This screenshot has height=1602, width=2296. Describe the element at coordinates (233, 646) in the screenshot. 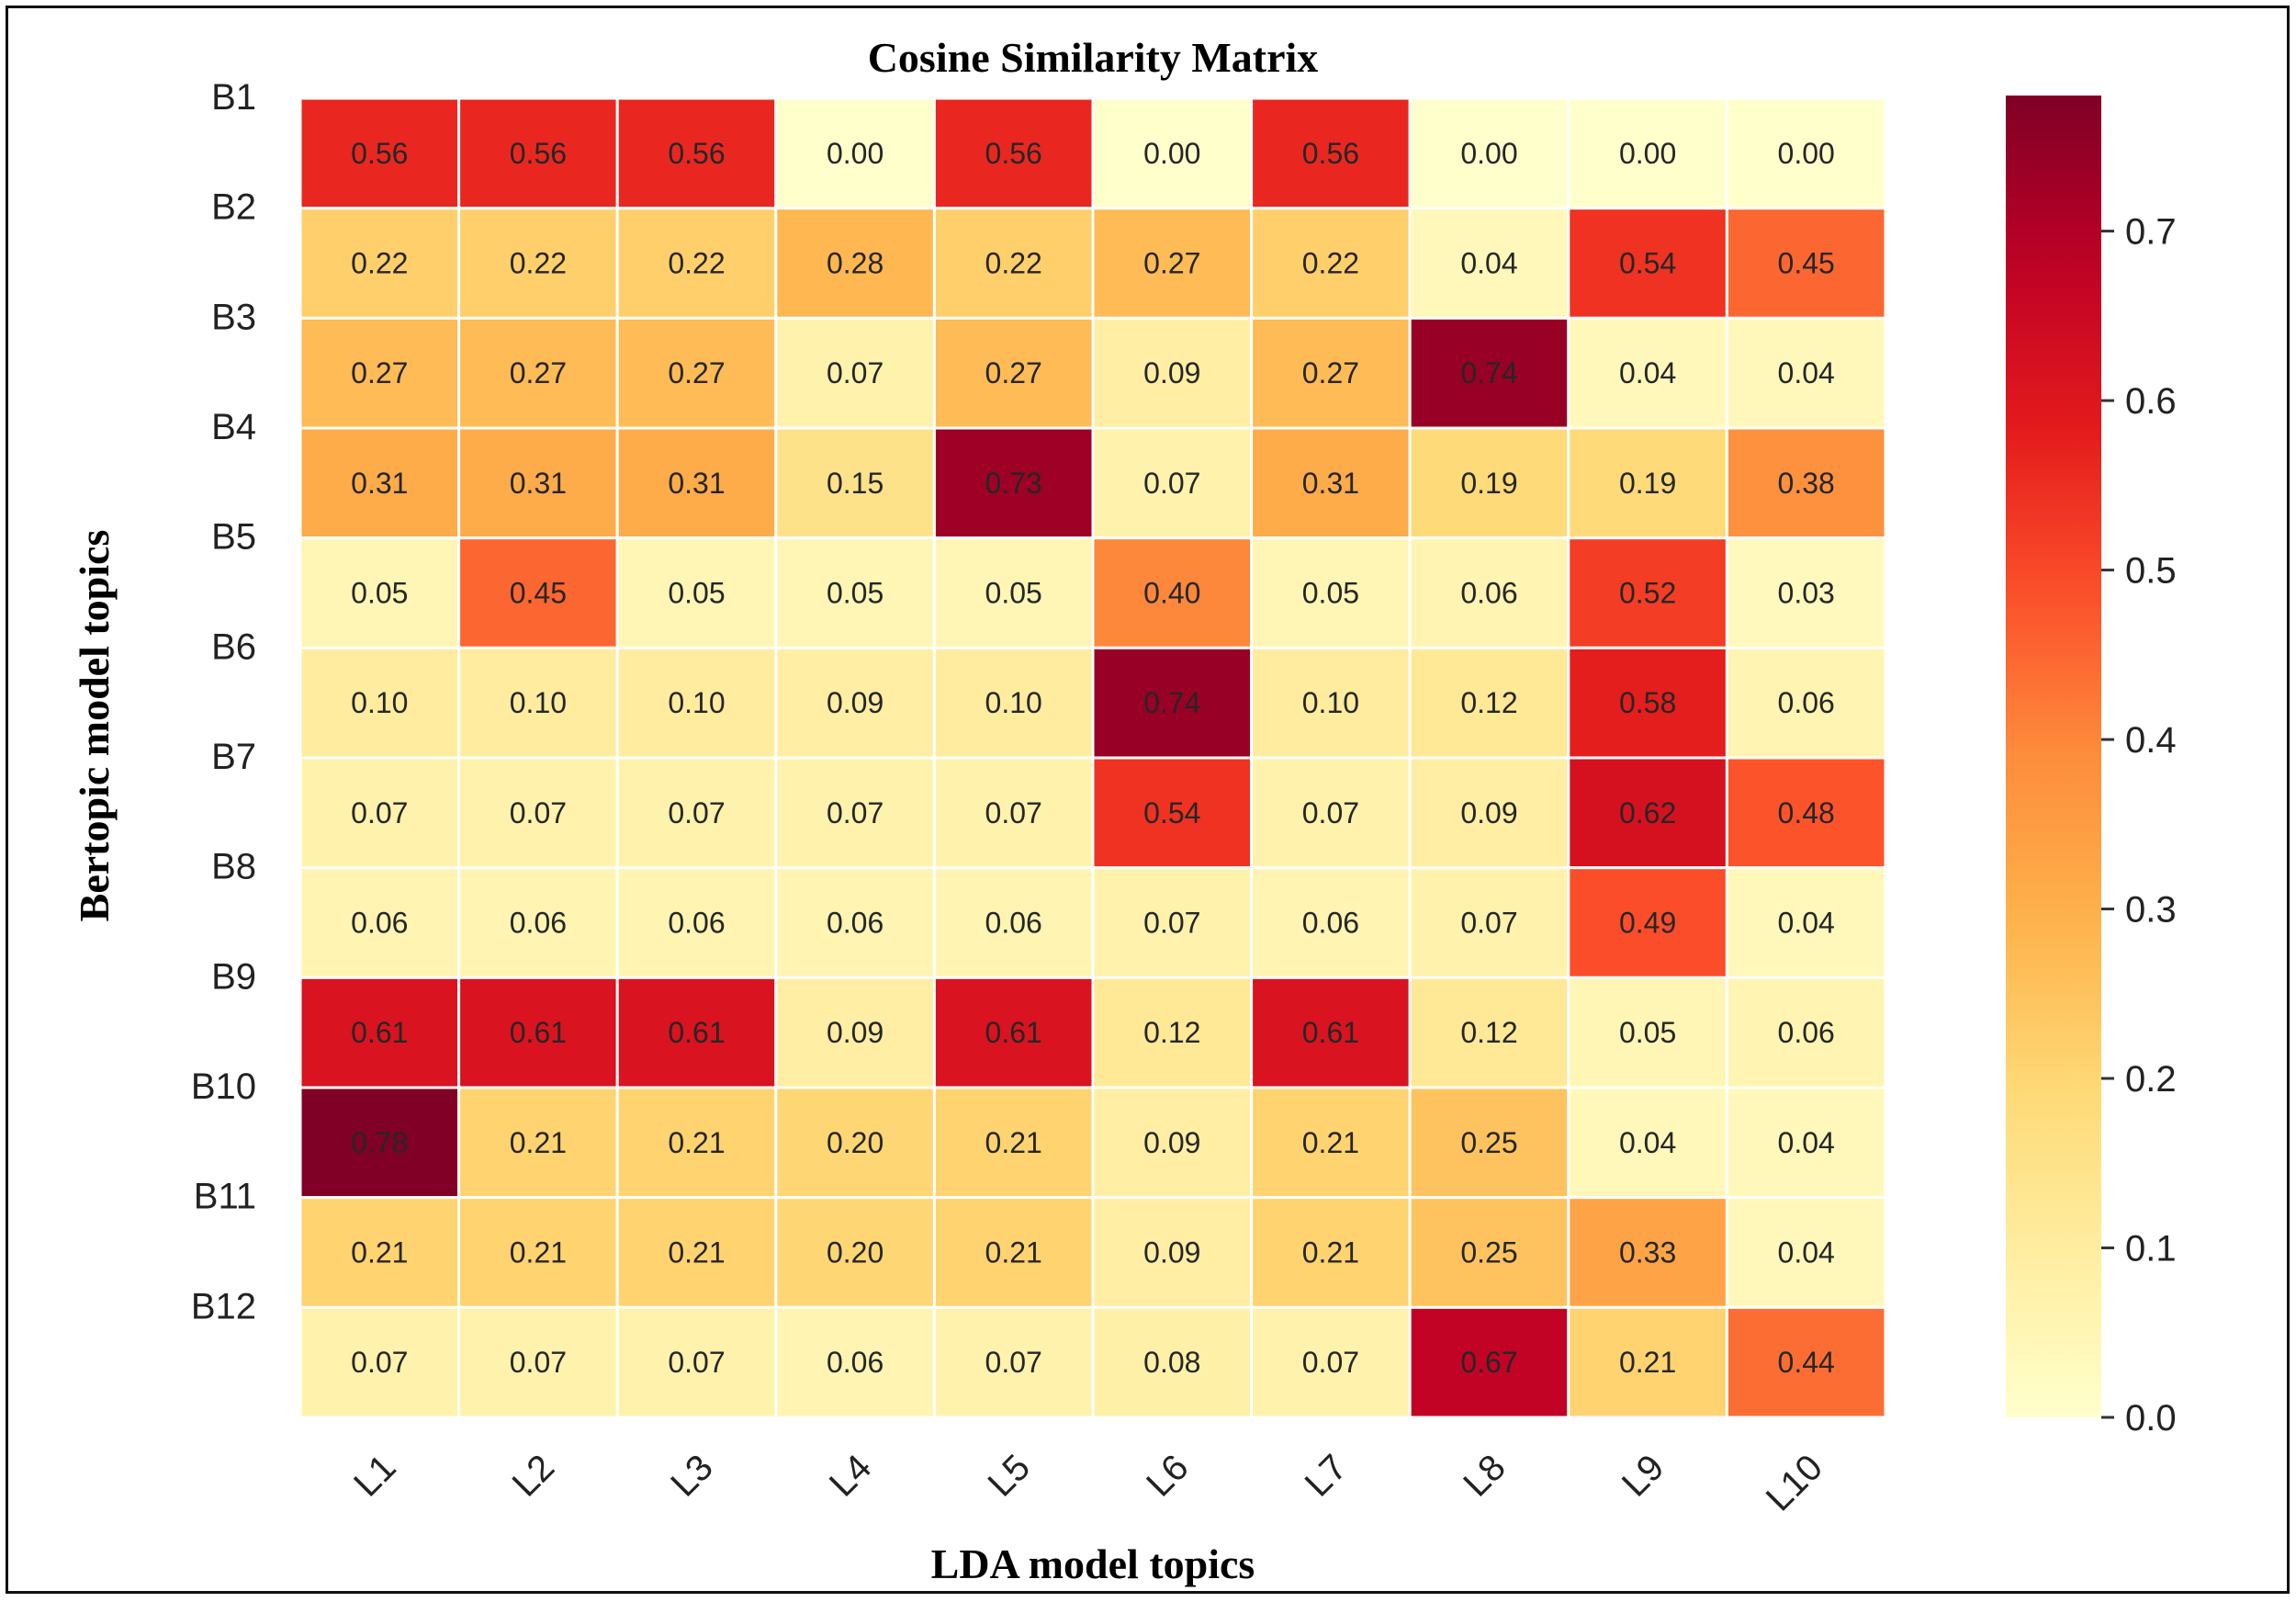

I see `y-tick-label: B6` at that location.